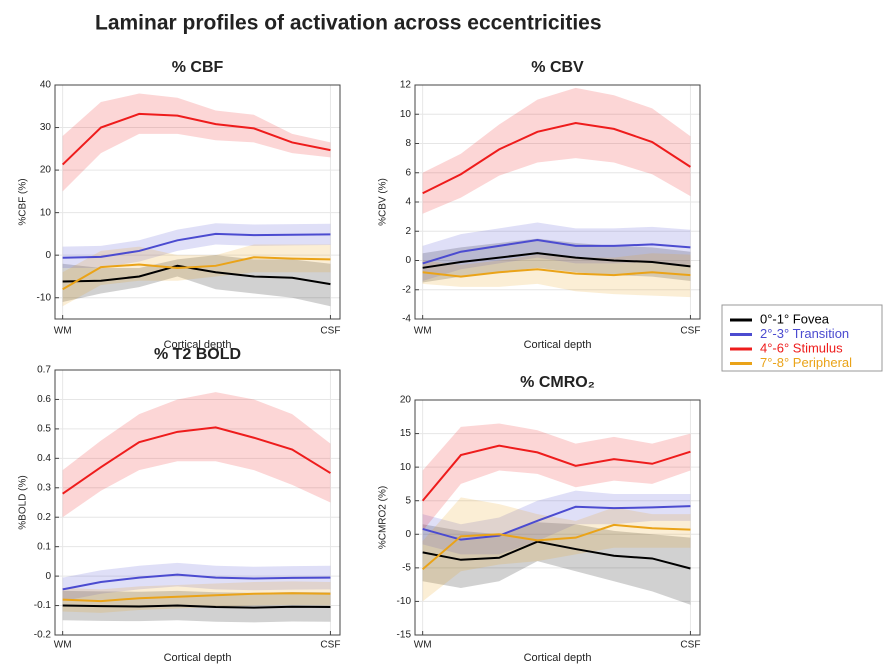 The image size is (885, 665). I want to click on y-tick-label: 8, so click(408, 143).